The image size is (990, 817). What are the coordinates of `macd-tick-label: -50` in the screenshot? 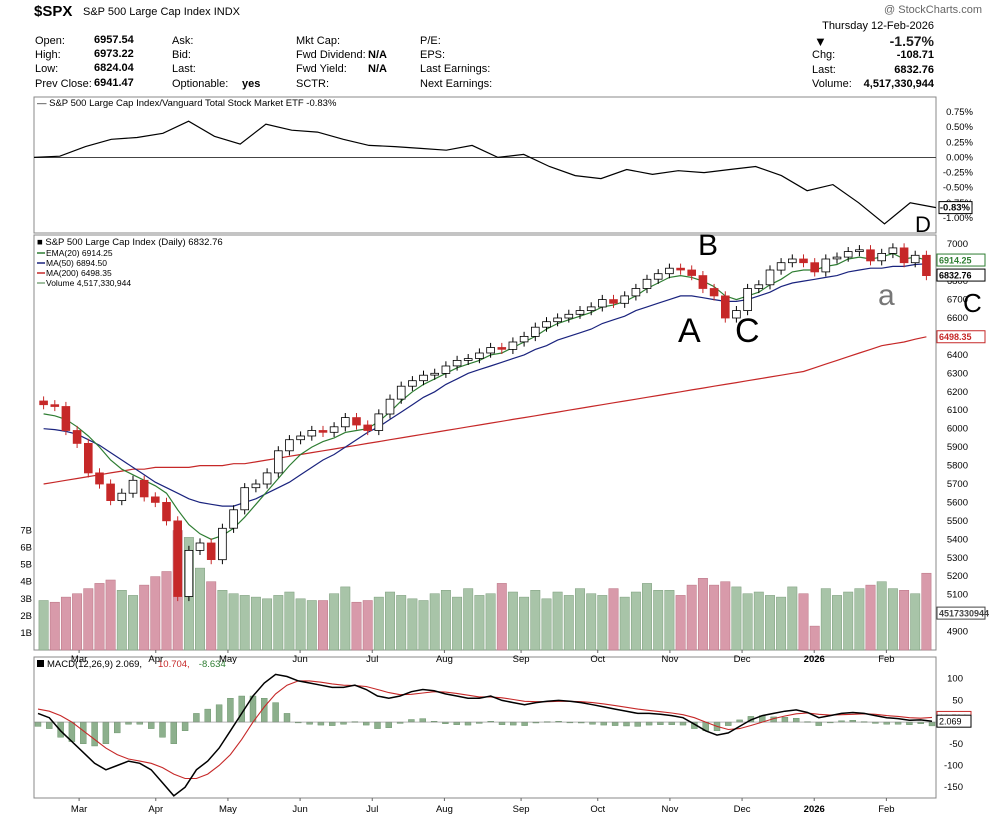 It's located at (956, 744).